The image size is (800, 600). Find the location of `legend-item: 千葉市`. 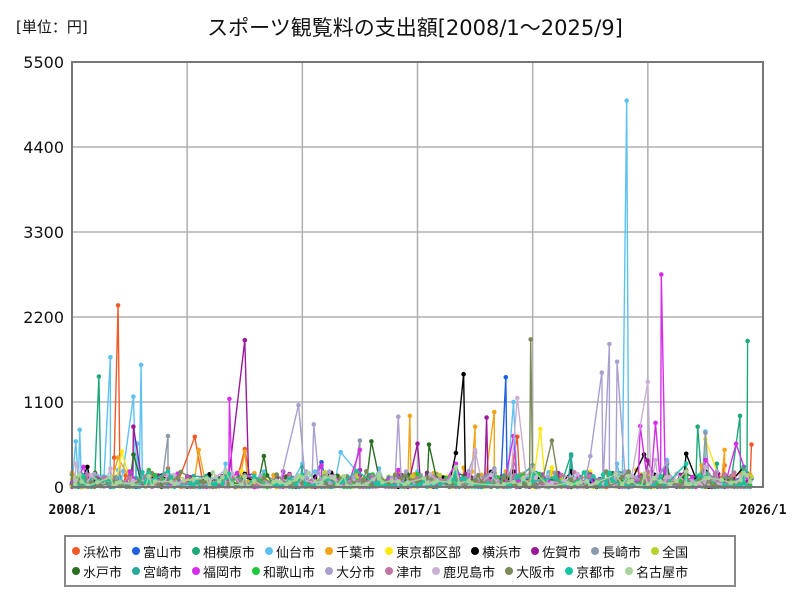

legend-item: 千葉市 is located at coordinates (350, 551).